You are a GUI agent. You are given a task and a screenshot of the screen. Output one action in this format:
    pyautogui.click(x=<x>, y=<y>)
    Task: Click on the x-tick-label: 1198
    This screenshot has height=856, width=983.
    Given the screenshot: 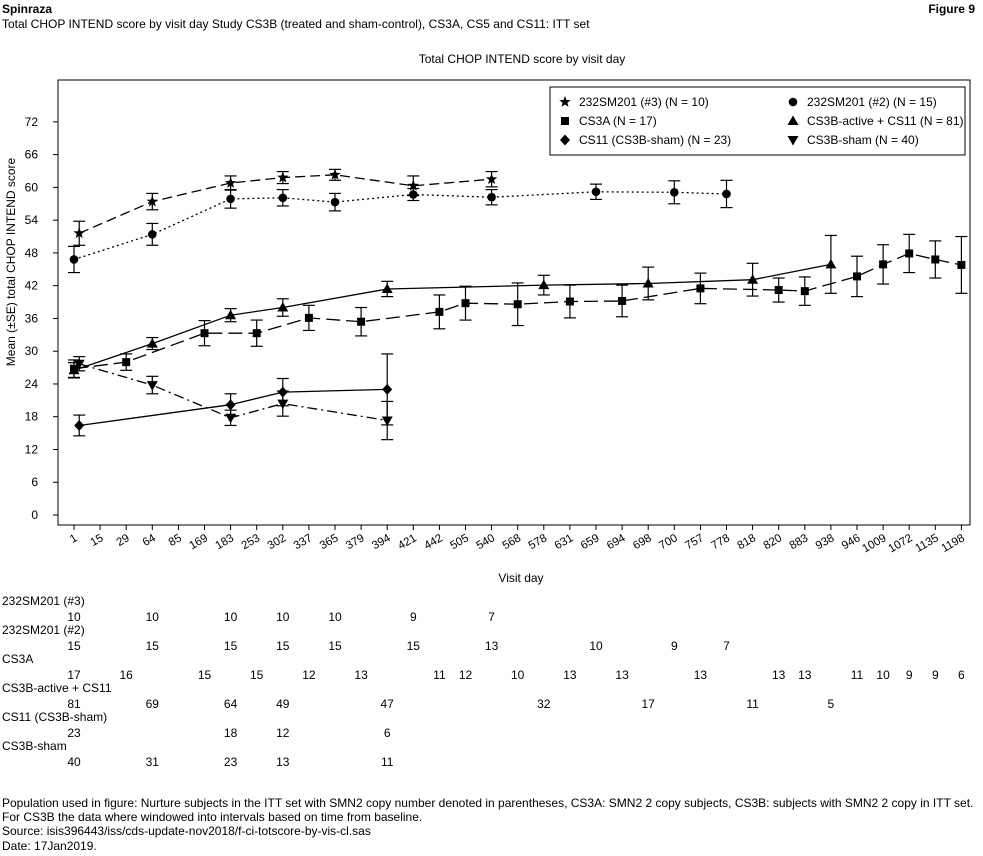 What is the action you would take?
    pyautogui.click(x=952, y=543)
    